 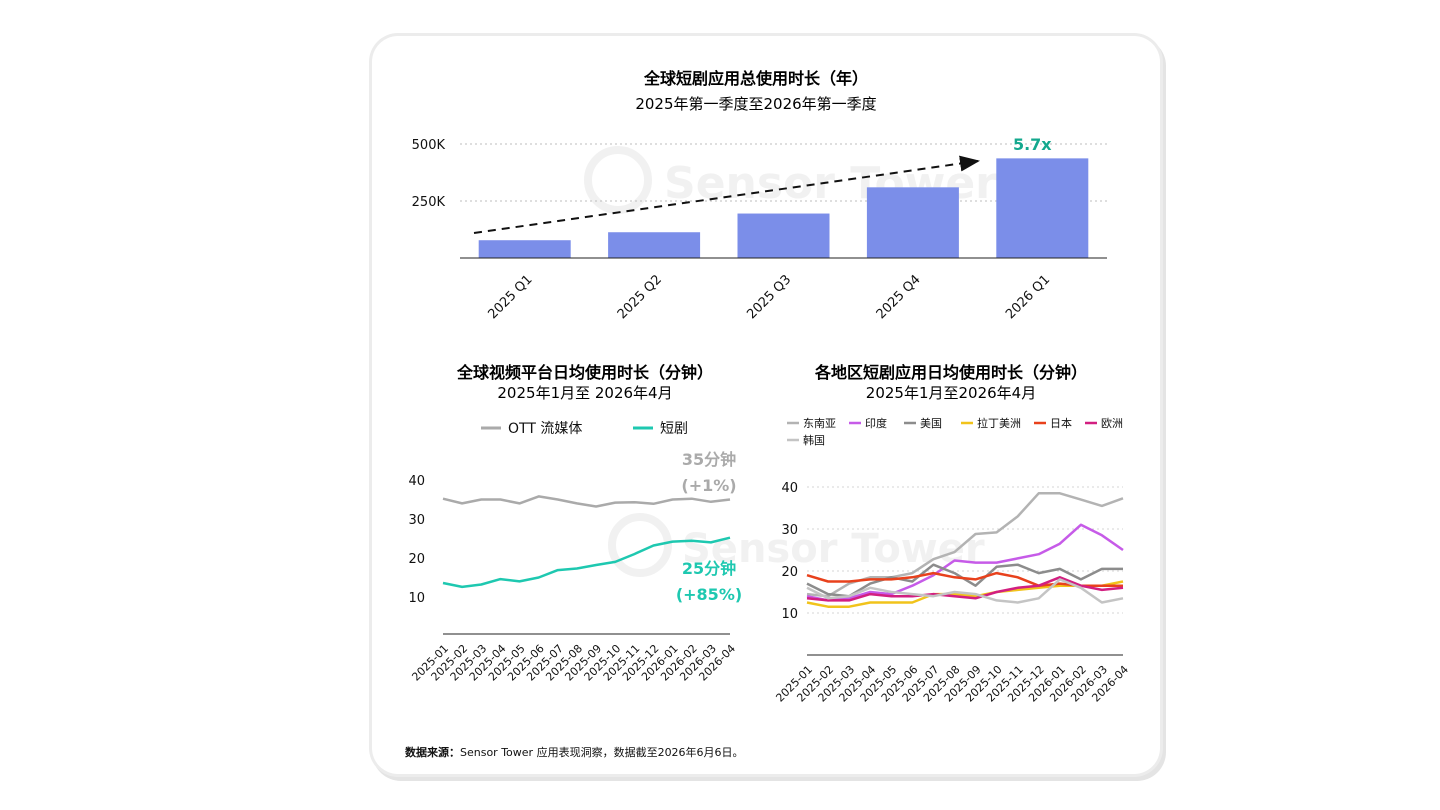 What do you see at coordinates (708, 485) in the screenshot?
I see `series-end-change: (+1%)` at bounding box center [708, 485].